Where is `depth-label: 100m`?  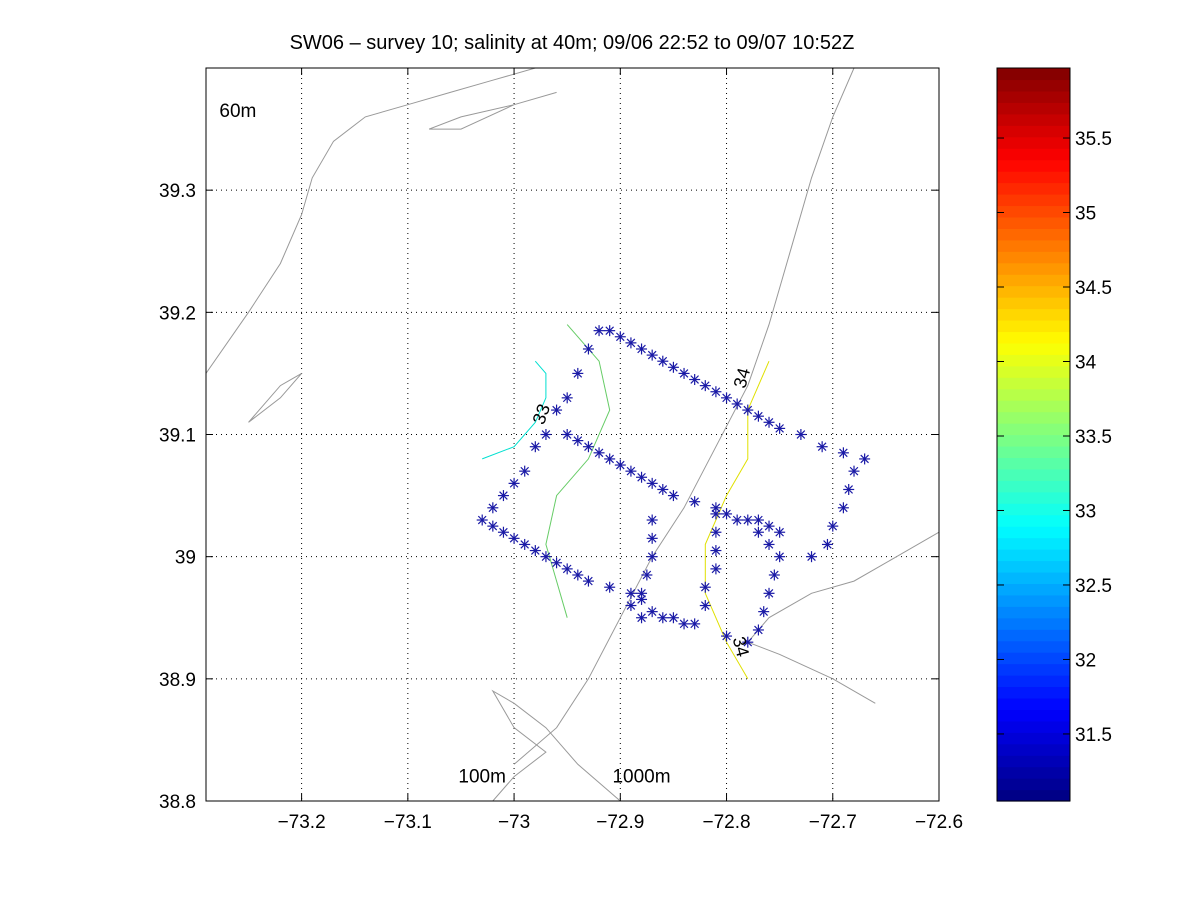 depth-label: 100m is located at coordinates (482, 777).